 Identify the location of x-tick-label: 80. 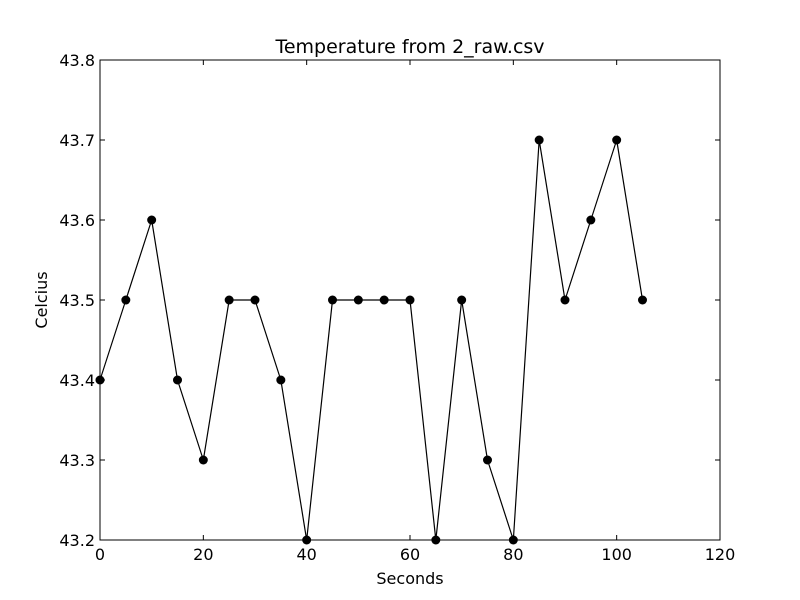
(513, 554).